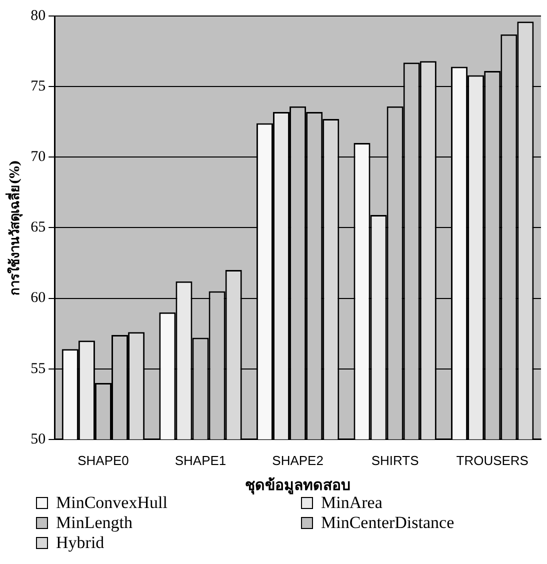 The height and width of the screenshot is (564, 547). Describe the element at coordinates (351, 503) in the screenshot. I see `legend-label: MinArea` at that location.